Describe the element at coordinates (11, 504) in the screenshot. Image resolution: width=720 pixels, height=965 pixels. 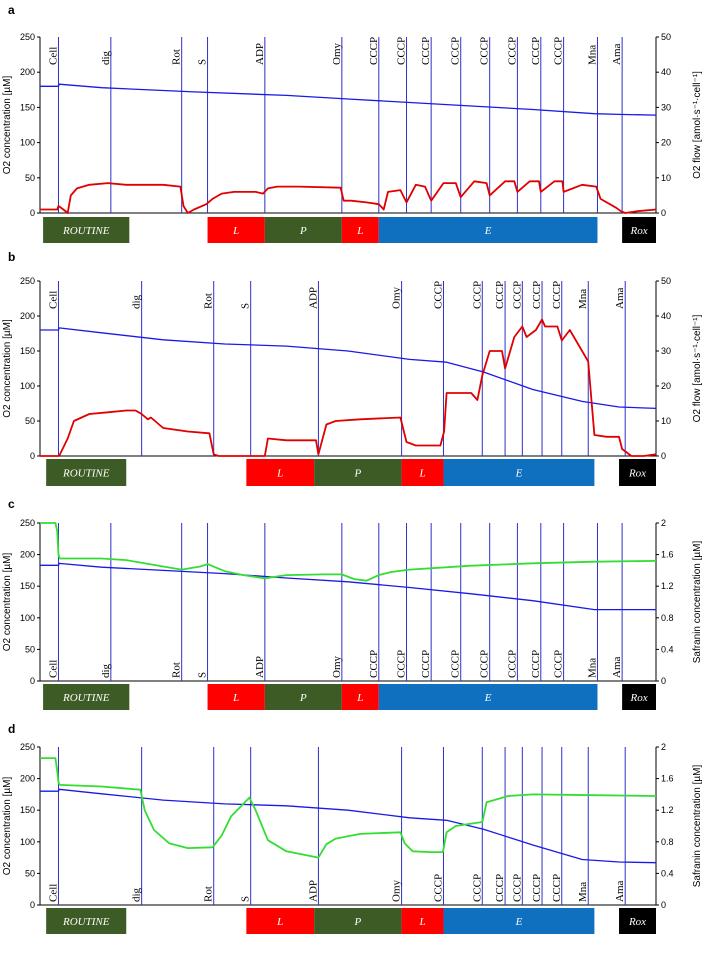
I see `panel-letter: c` at that location.